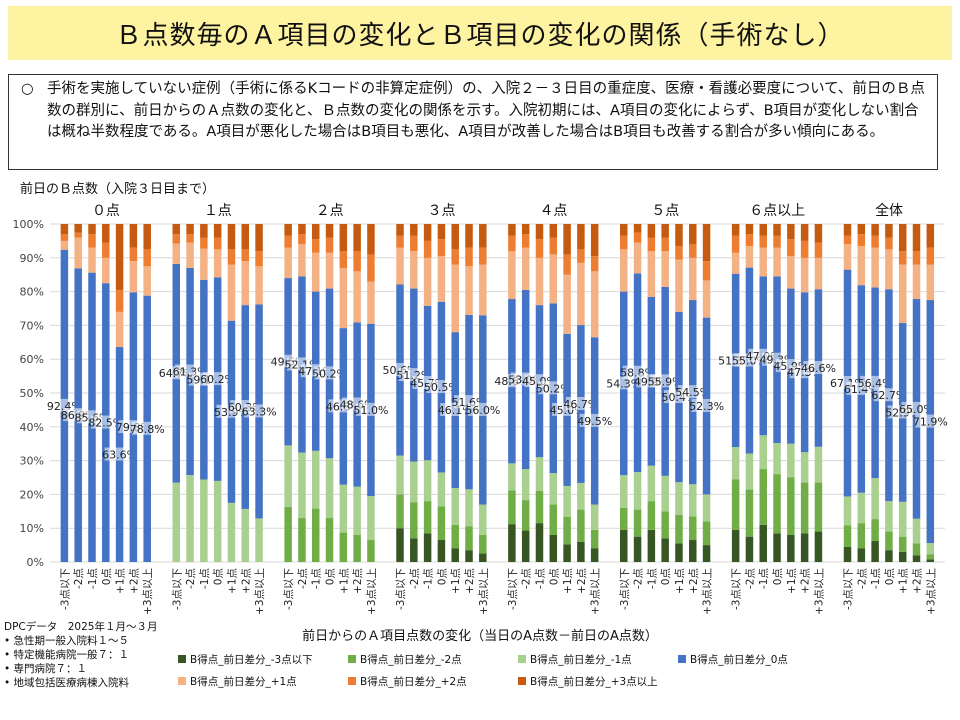 This screenshot has width=960, height=720. Describe the element at coordinates (580, 404) in the screenshot. I see `data-label: 46.7%` at that location.